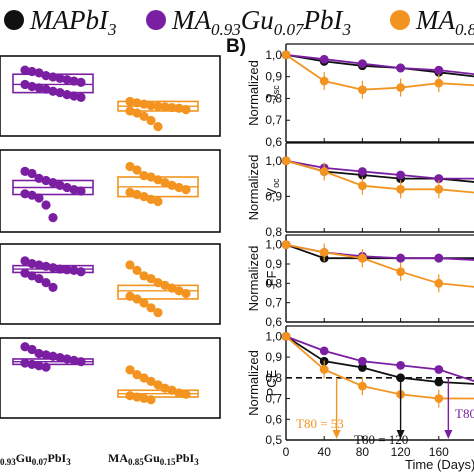 The height and width of the screenshot is (474, 474). What do you see at coordinates (401, 452) in the screenshot?
I see `x-tick-label: 120` at bounding box center [401, 452].